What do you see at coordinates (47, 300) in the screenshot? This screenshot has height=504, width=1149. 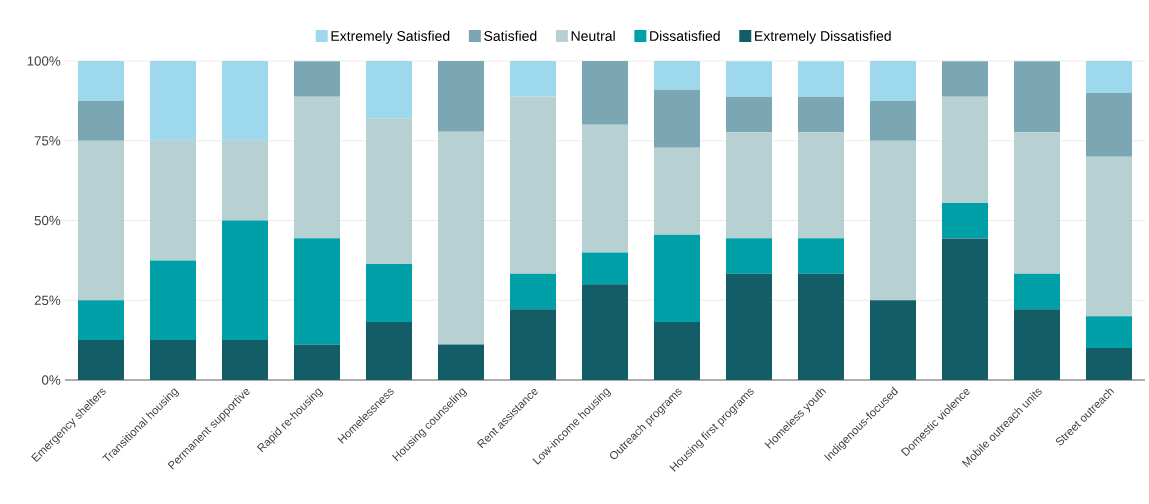 I see `y-tick-label: 25%` at bounding box center [47, 300].